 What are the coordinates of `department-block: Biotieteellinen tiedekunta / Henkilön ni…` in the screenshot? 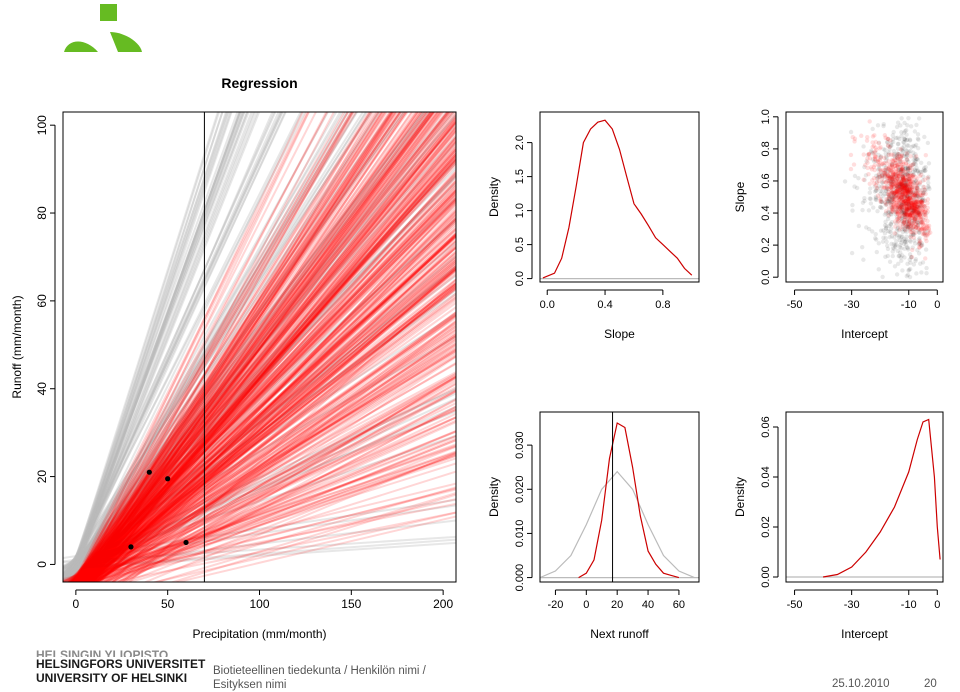 It's located at (319, 678).